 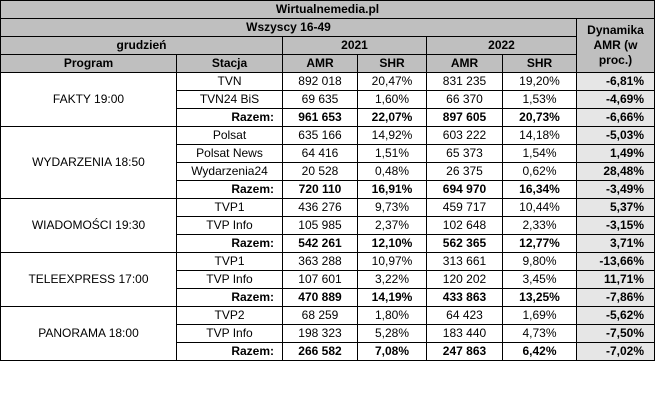 What do you see at coordinates (464, 333) in the screenshot?
I see `amr-2022-cell: 183 440` at bounding box center [464, 333].